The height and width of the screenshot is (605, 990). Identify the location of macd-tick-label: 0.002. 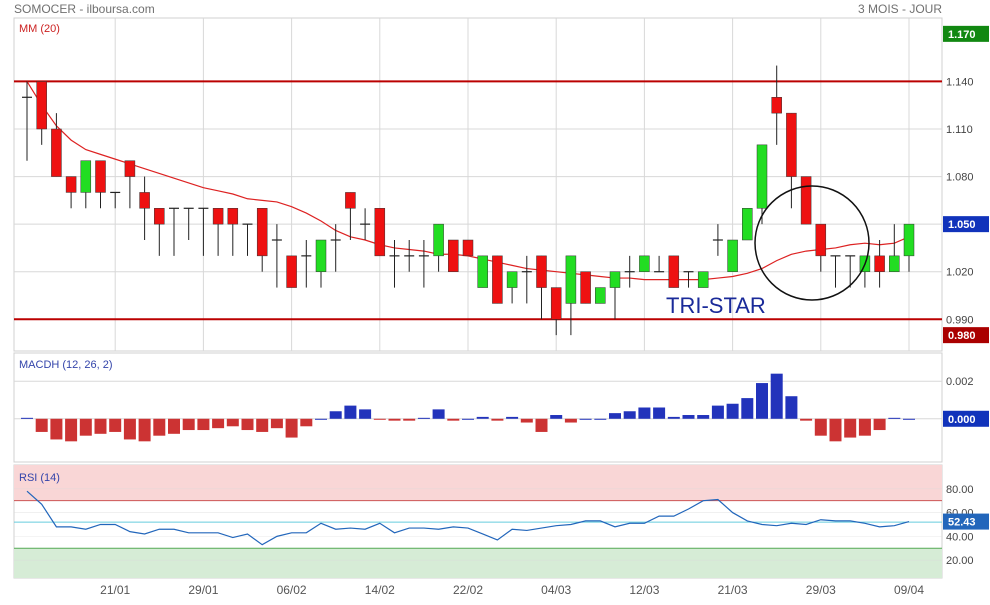
(960, 382).